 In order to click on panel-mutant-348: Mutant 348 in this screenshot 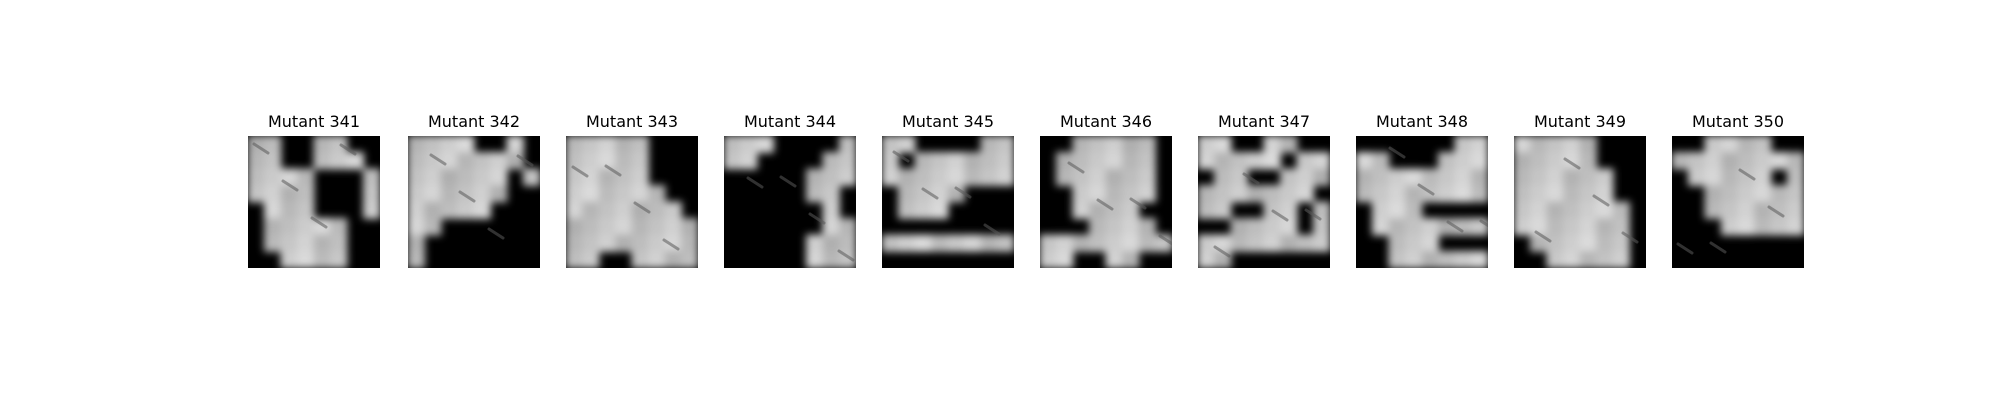, I will do `click(1422, 190)`.